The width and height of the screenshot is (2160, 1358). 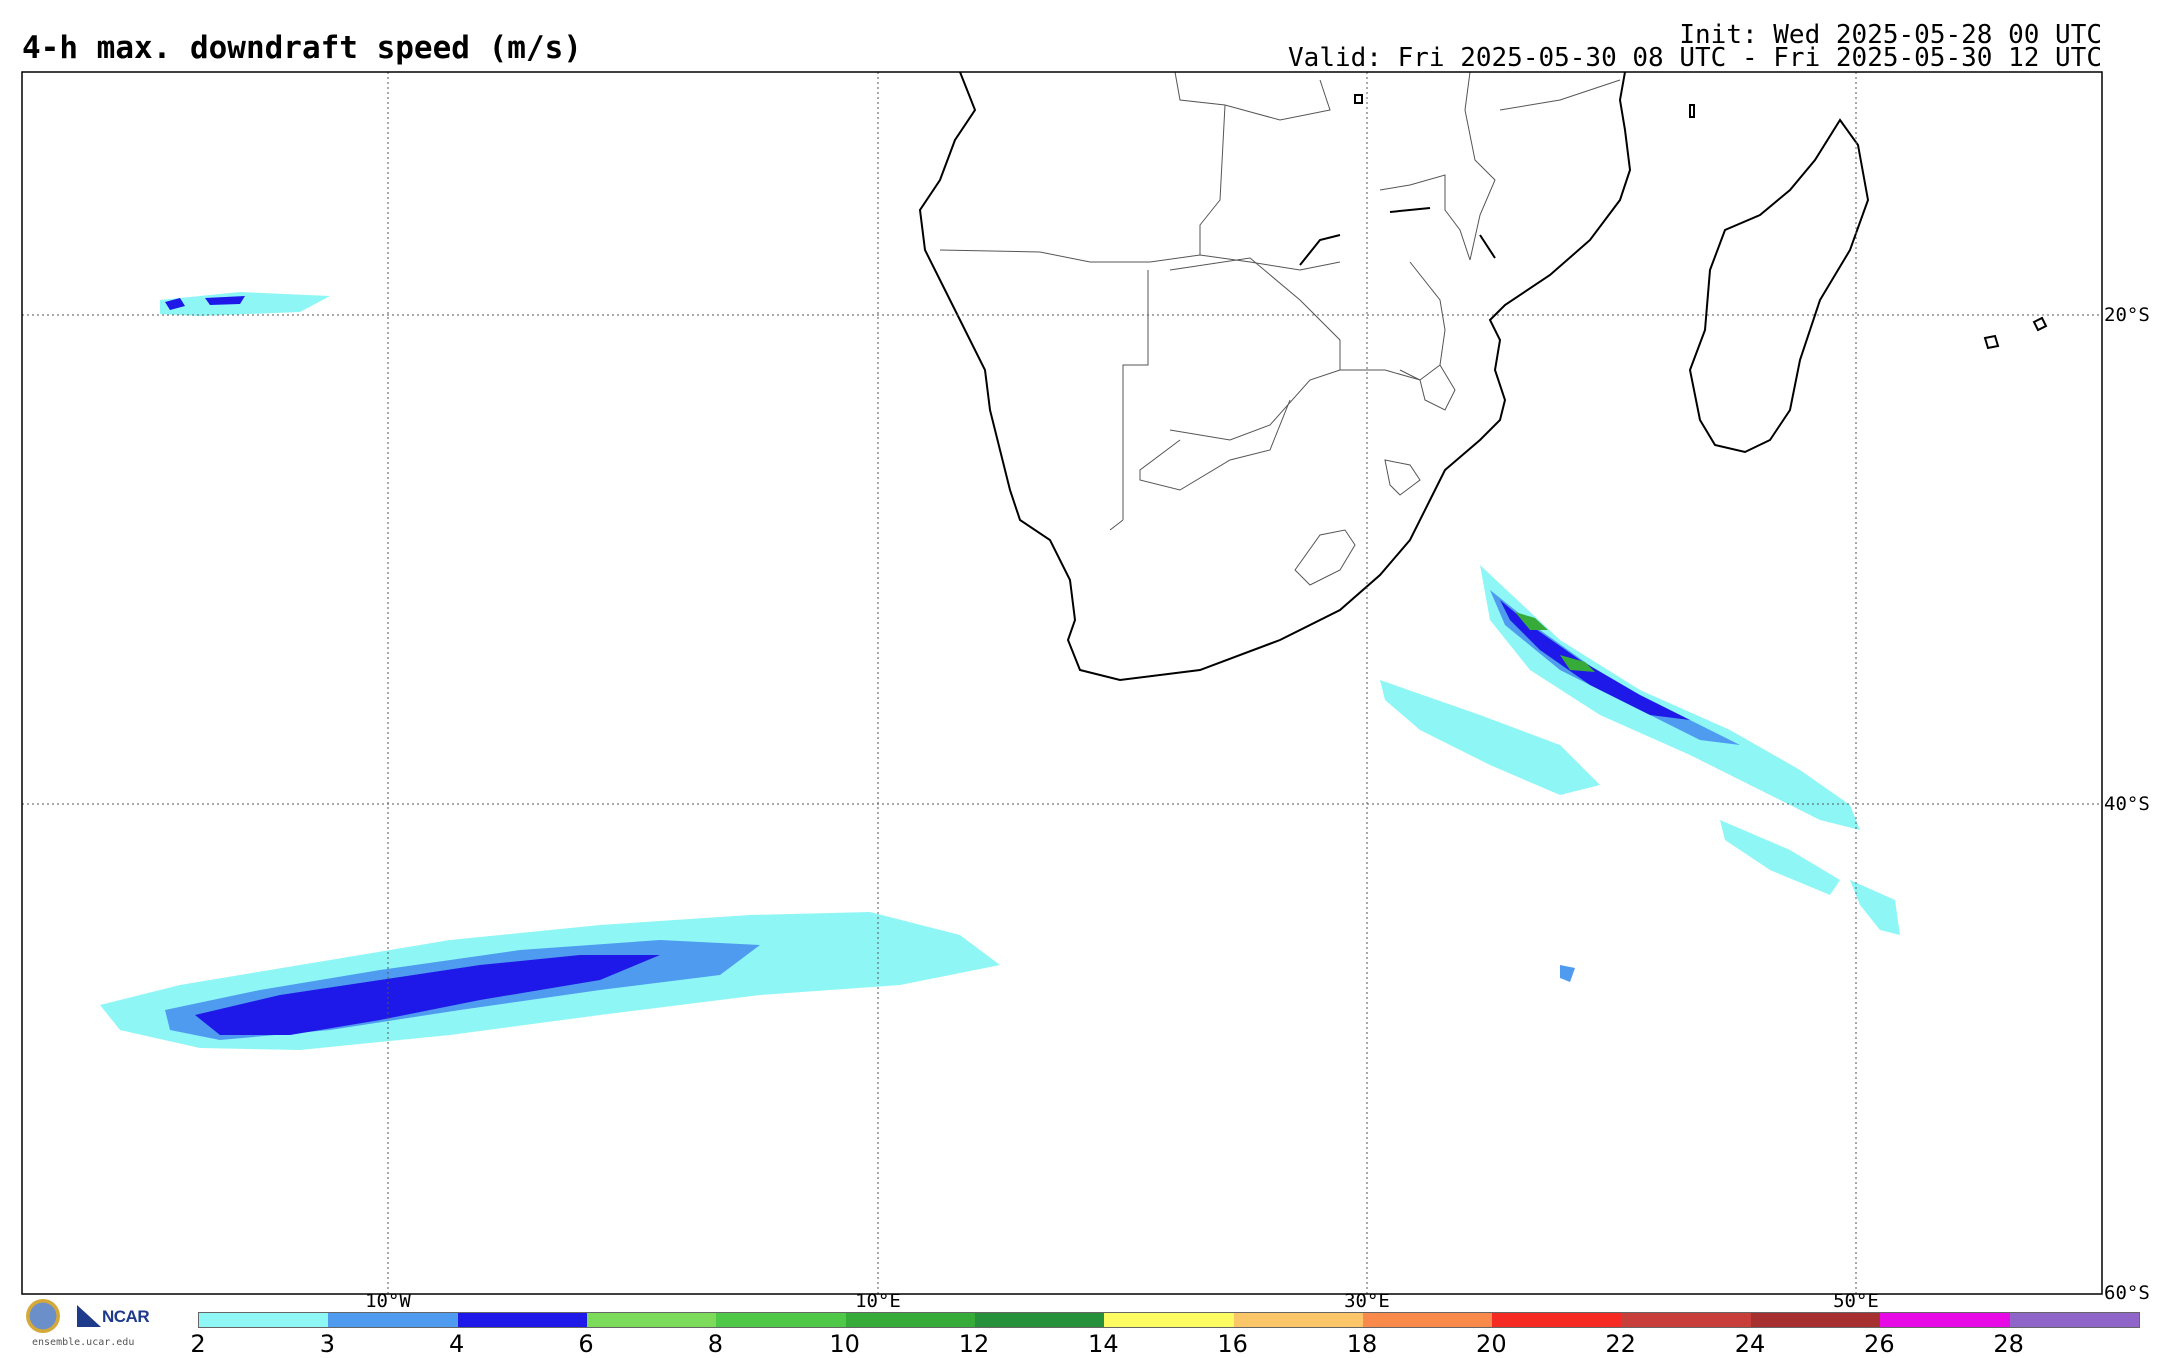 I want to click on colorbar-tick-label: 8, so click(x=715, y=1344).